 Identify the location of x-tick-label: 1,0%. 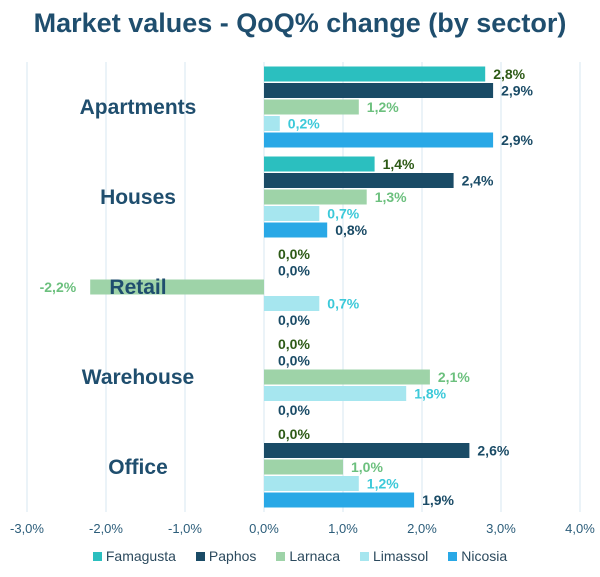
(343, 528).